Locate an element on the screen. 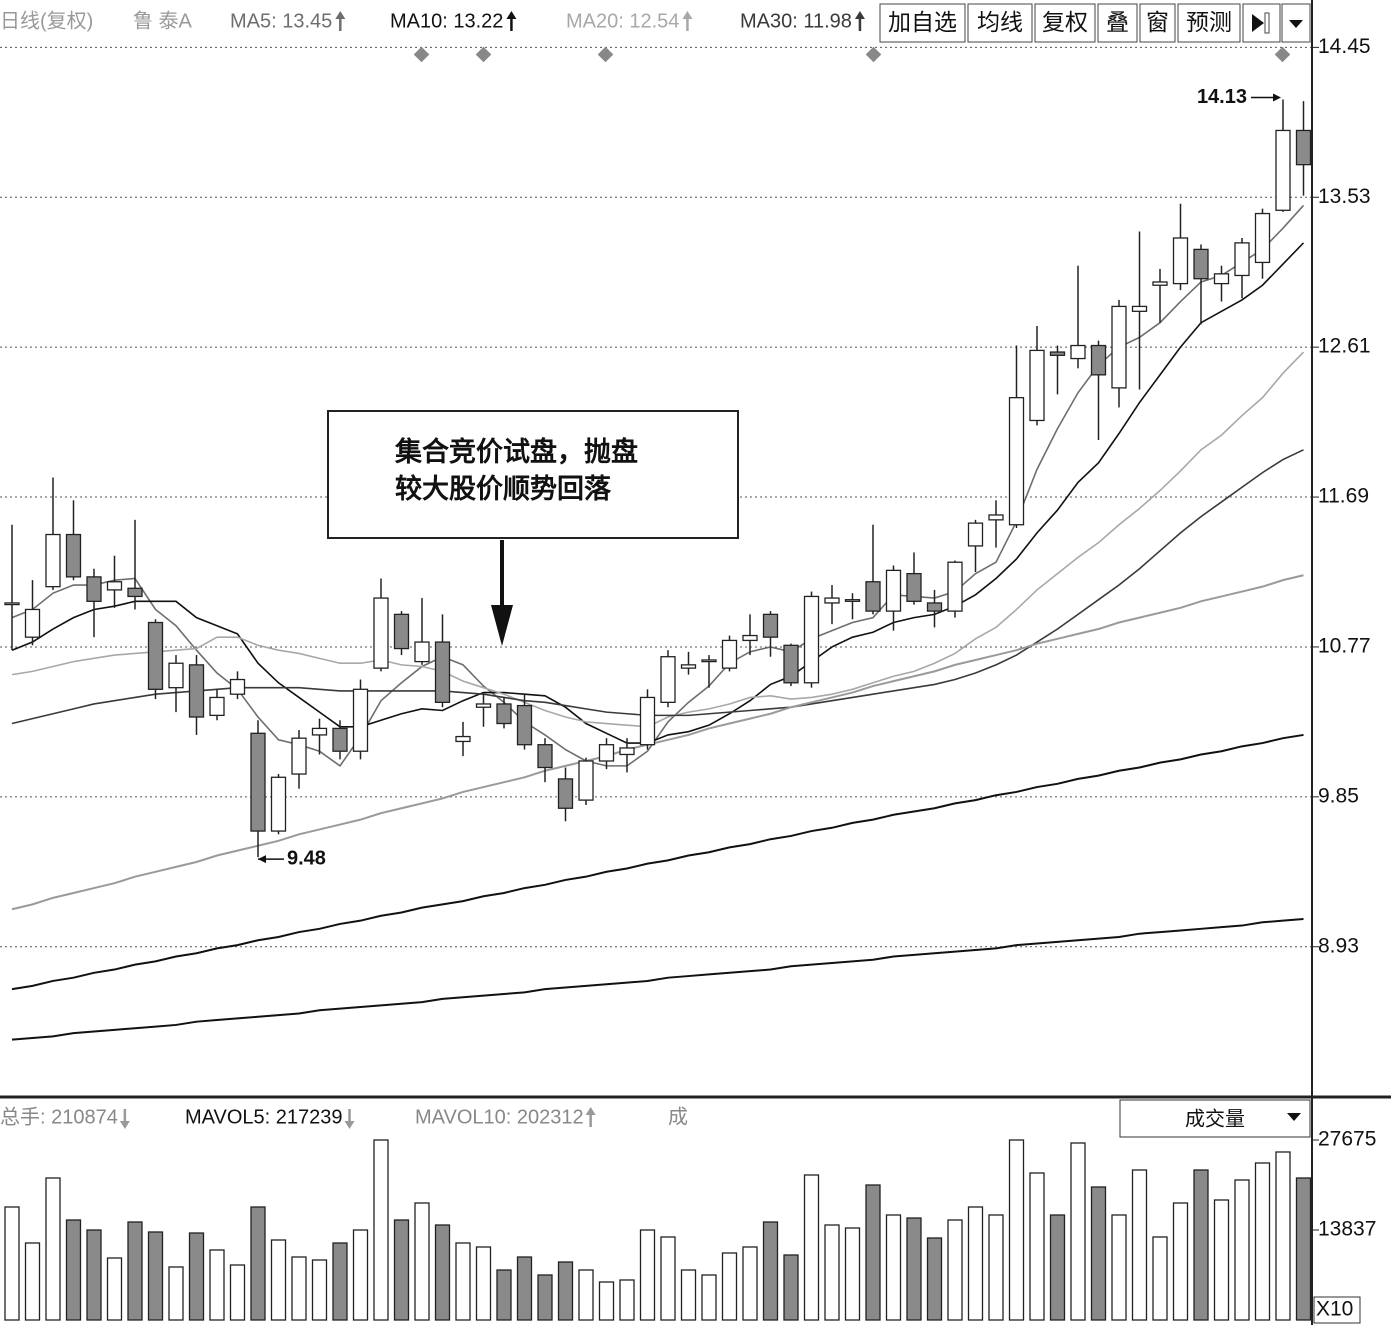 This screenshot has height=1325, width=1391. button-label: 窗 is located at coordinates (1157, 22).